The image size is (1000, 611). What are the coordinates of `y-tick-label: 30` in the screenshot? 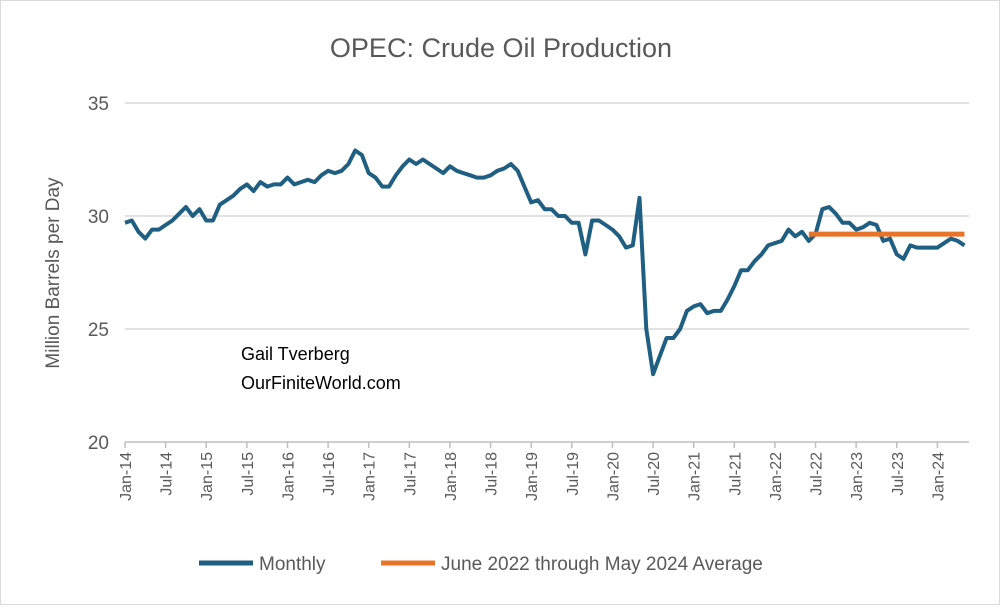 It's located at (98, 217).